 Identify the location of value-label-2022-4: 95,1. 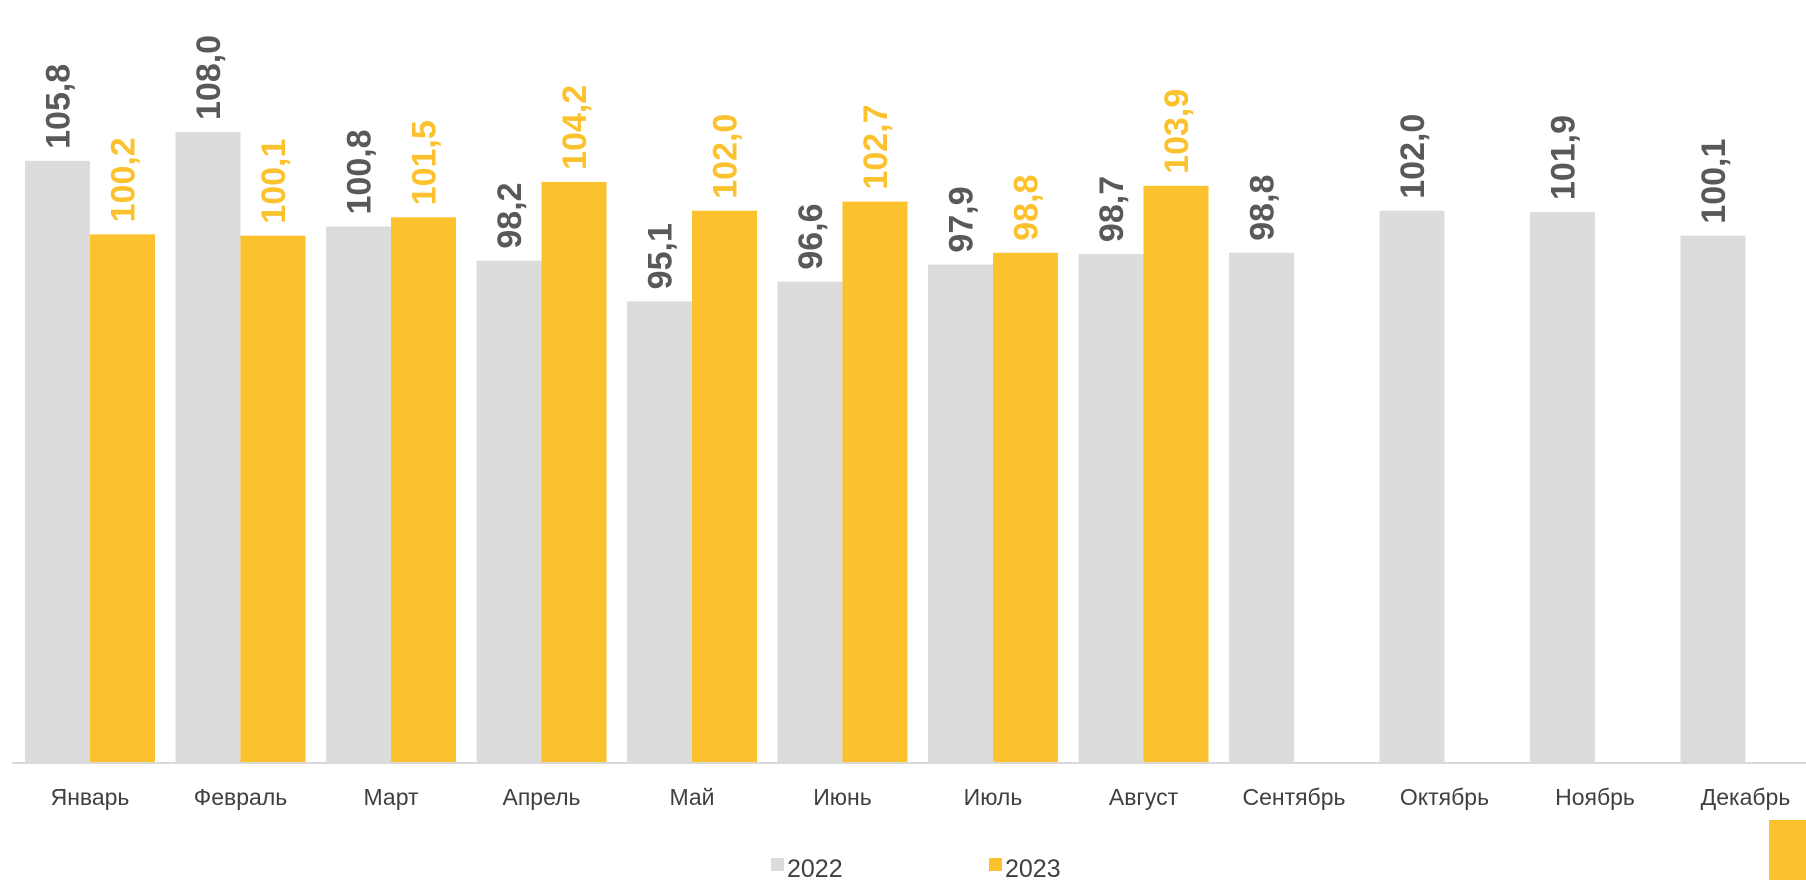
(661, 256).